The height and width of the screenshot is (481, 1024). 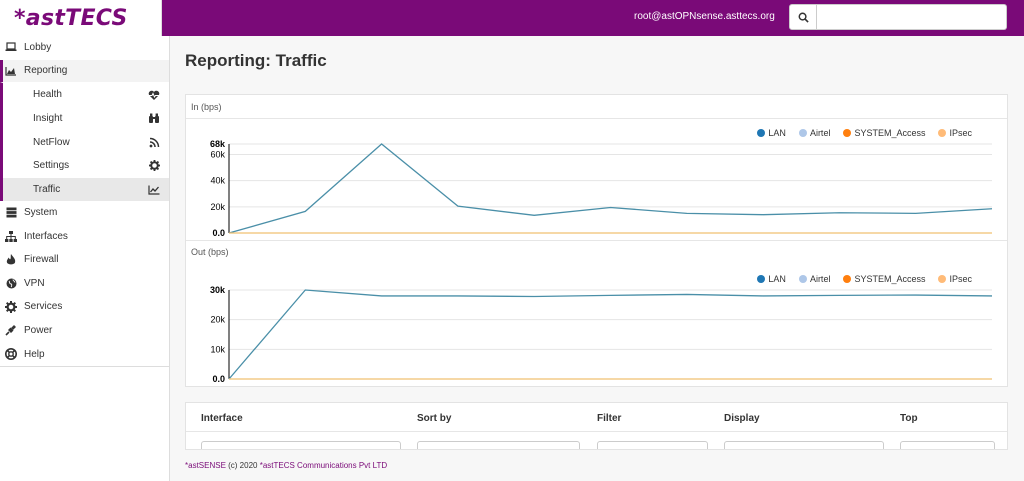 What do you see at coordinates (742, 418) in the screenshot?
I see `filter-header-display: Display` at bounding box center [742, 418].